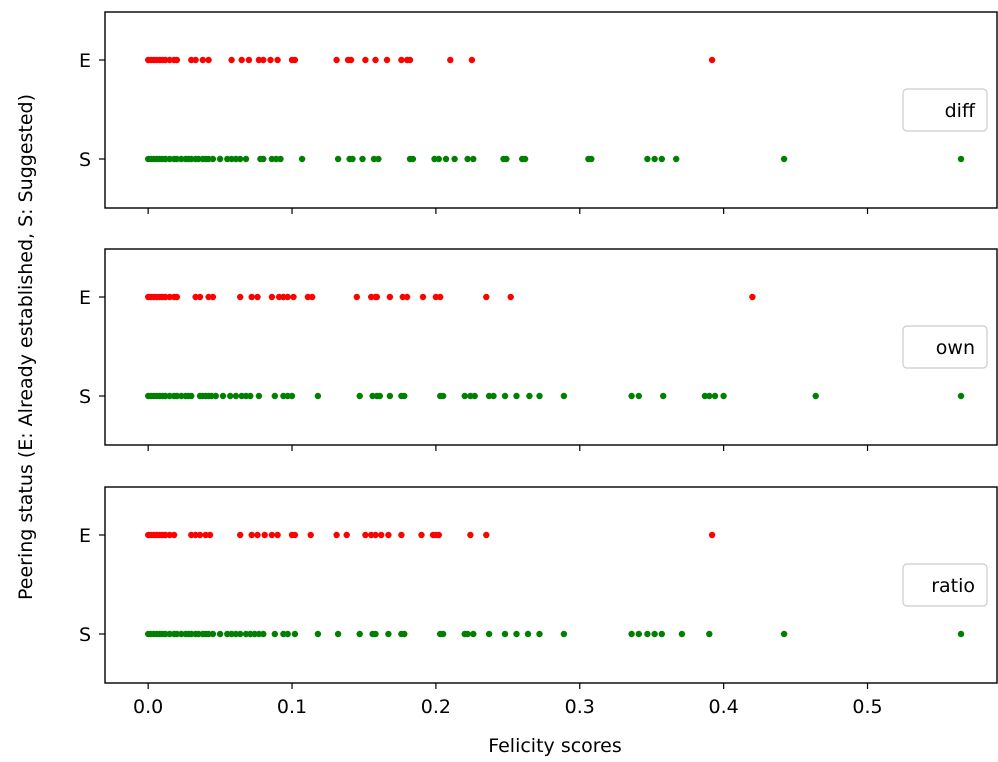 The height and width of the screenshot is (762, 998). What do you see at coordinates (148, 707) in the screenshot?
I see `x-tick-label: 0.0` at bounding box center [148, 707].